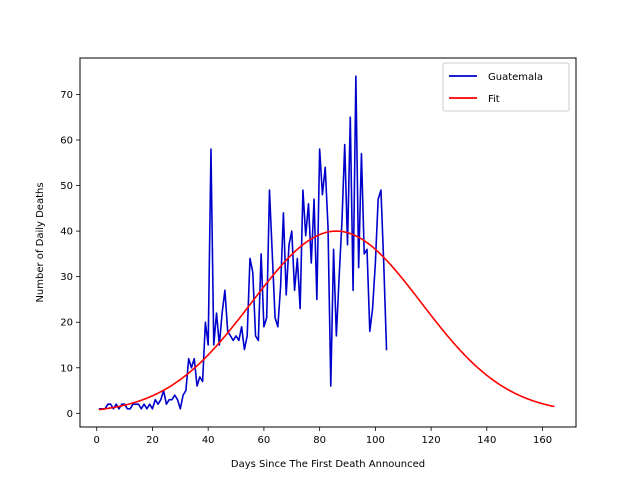  I want to click on x-tick-label: 80, so click(319, 440).